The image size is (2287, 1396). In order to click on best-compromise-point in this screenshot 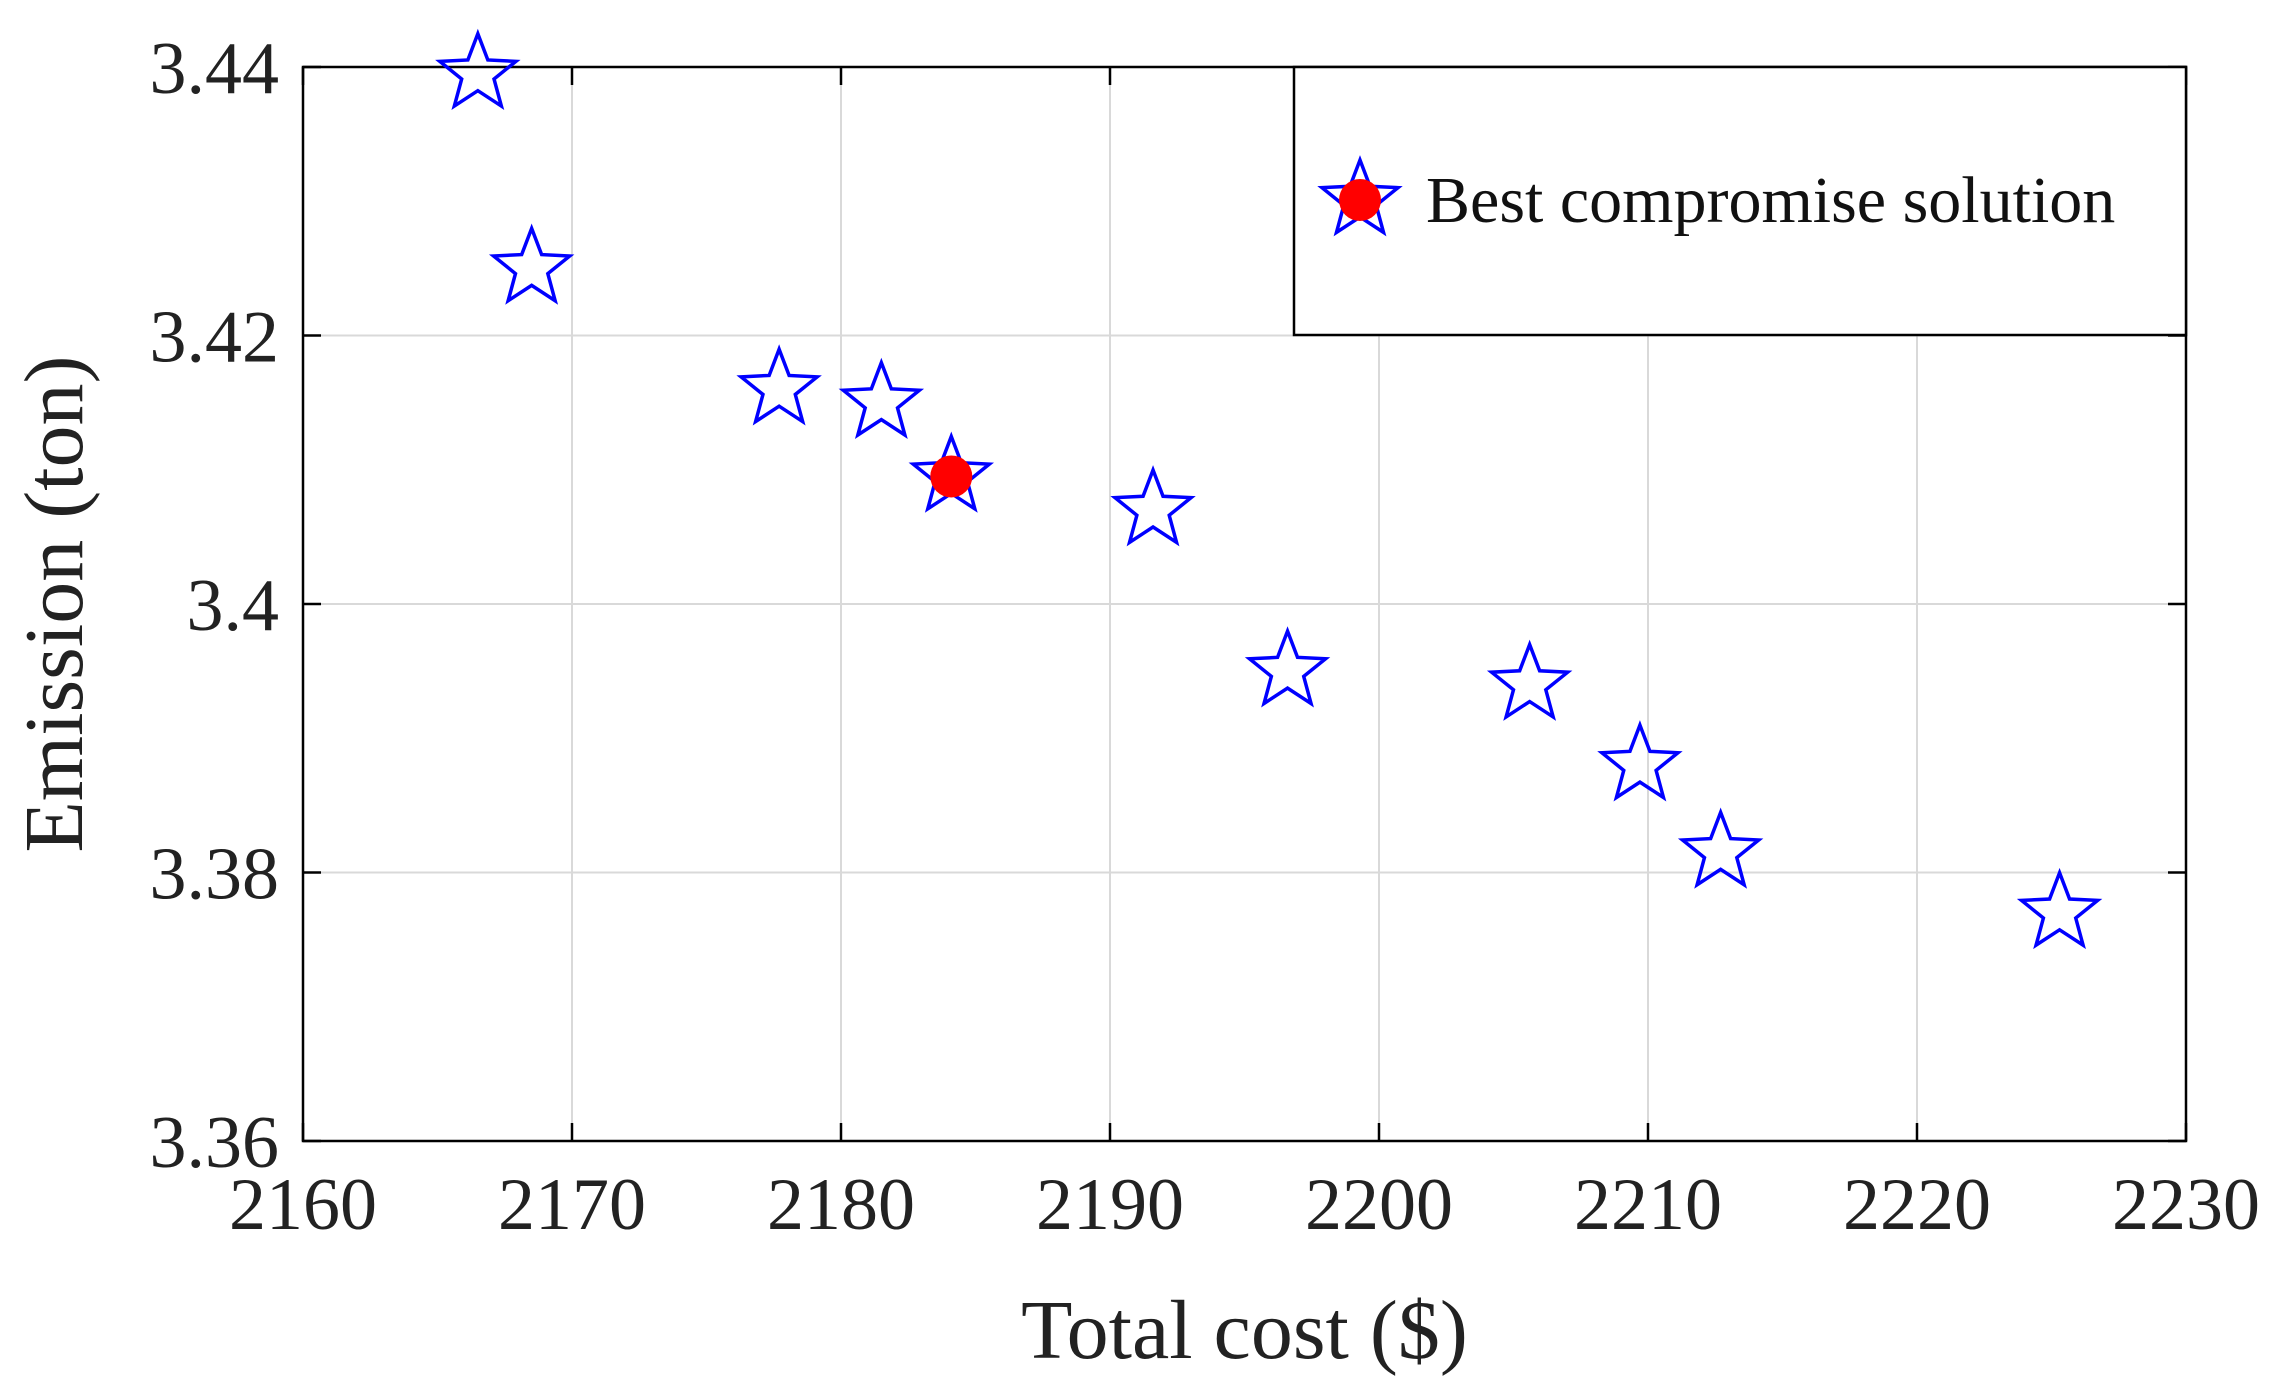, I will do `click(951, 476)`.